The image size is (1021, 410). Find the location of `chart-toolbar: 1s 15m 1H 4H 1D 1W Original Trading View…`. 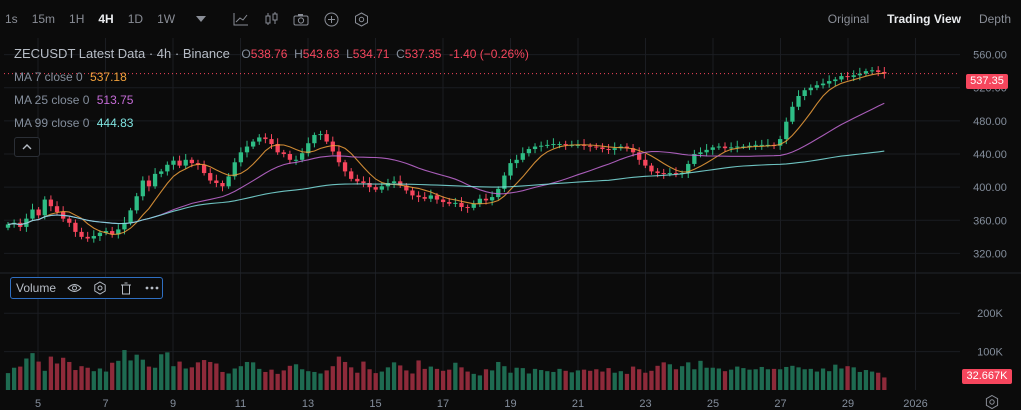

chart-toolbar: 1s 15m 1H 4H 1D 1W Original Trading View… is located at coordinates (510, 19).